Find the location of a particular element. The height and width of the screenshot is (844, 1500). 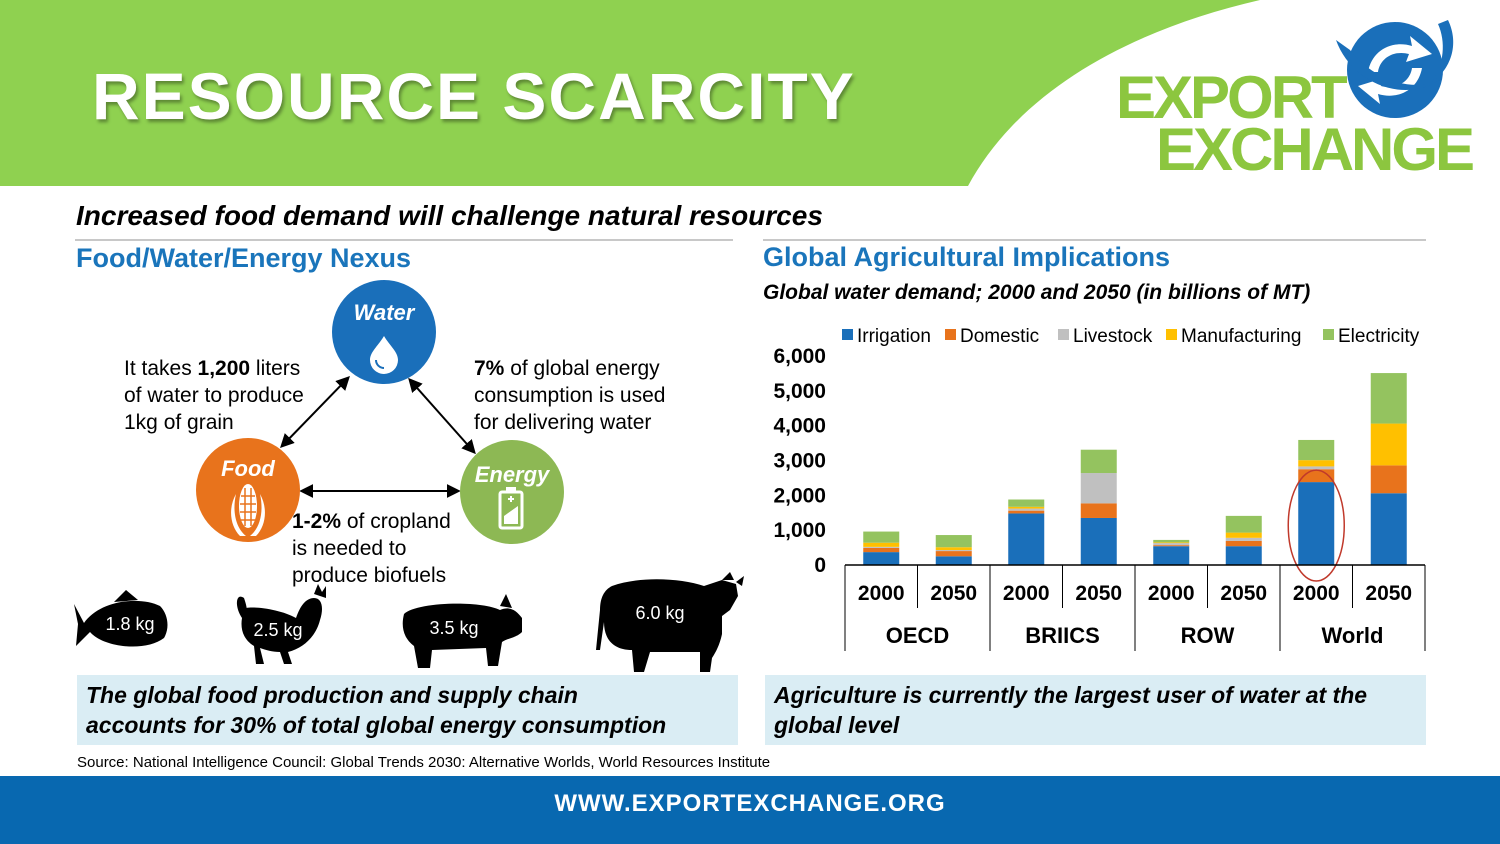

y-tick-label: 2,000 is located at coordinates (799, 495).